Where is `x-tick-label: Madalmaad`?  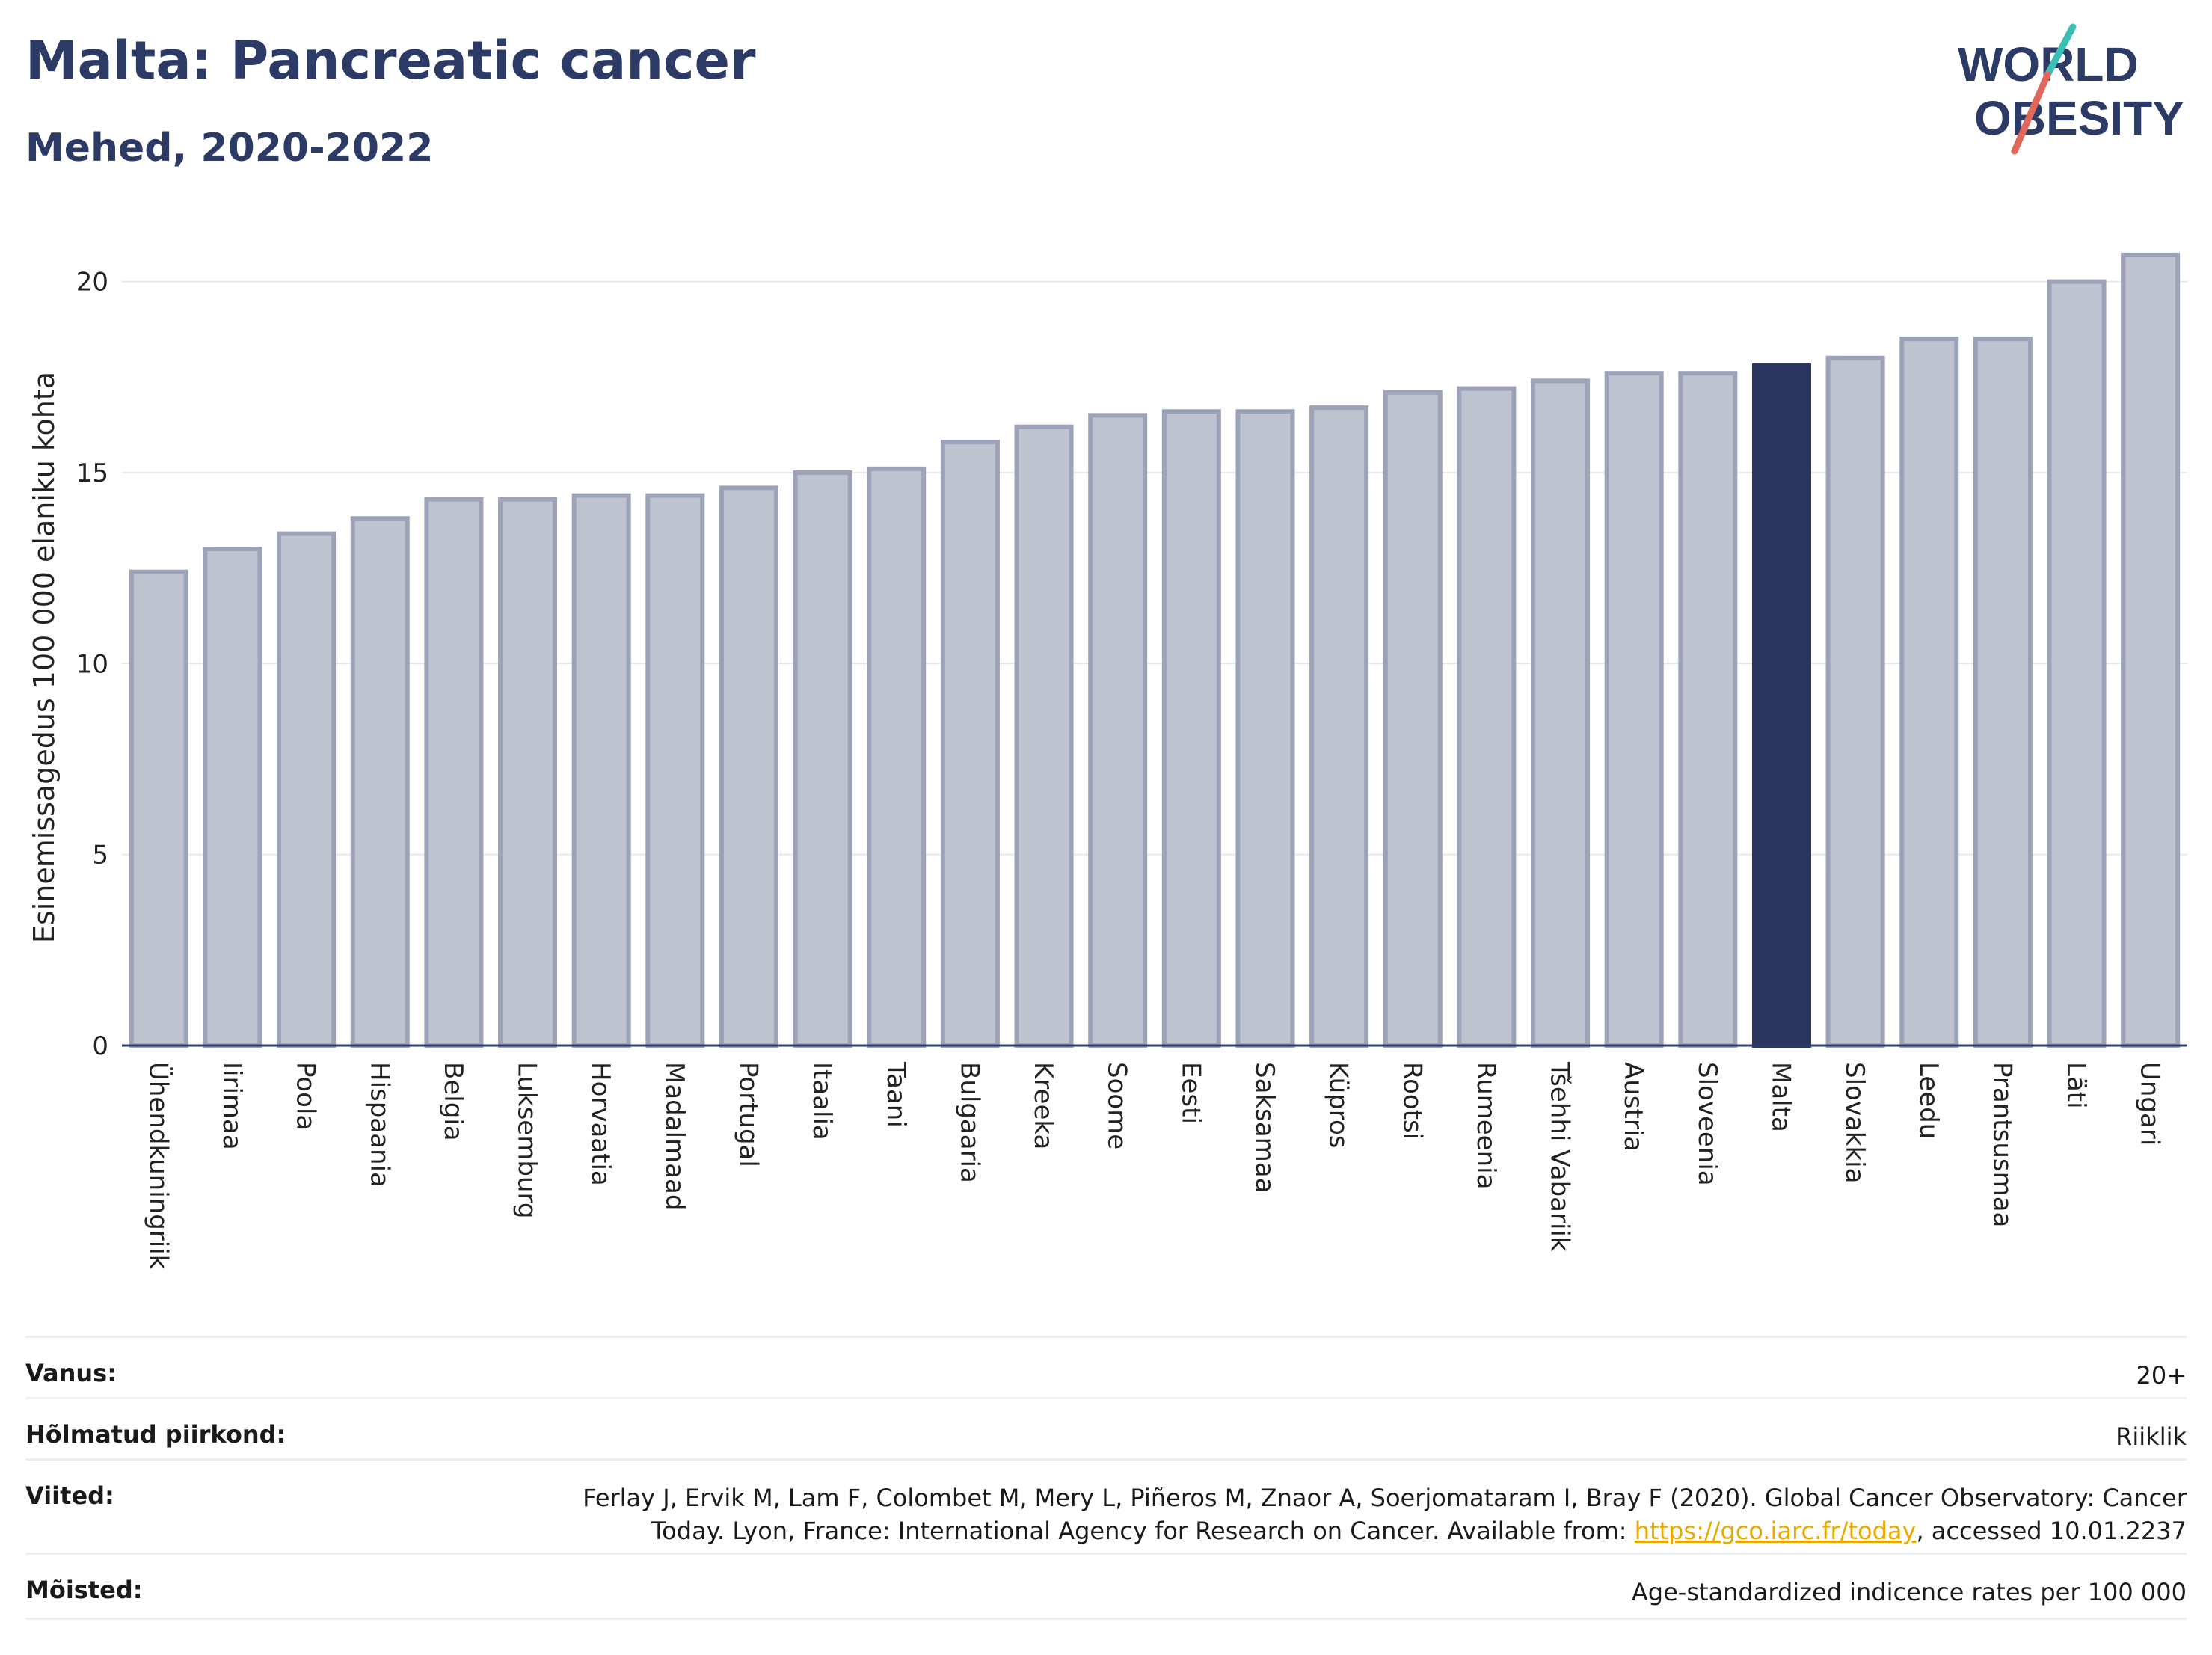
x-tick-label: Madalmaad is located at coordinates (674, 1136).